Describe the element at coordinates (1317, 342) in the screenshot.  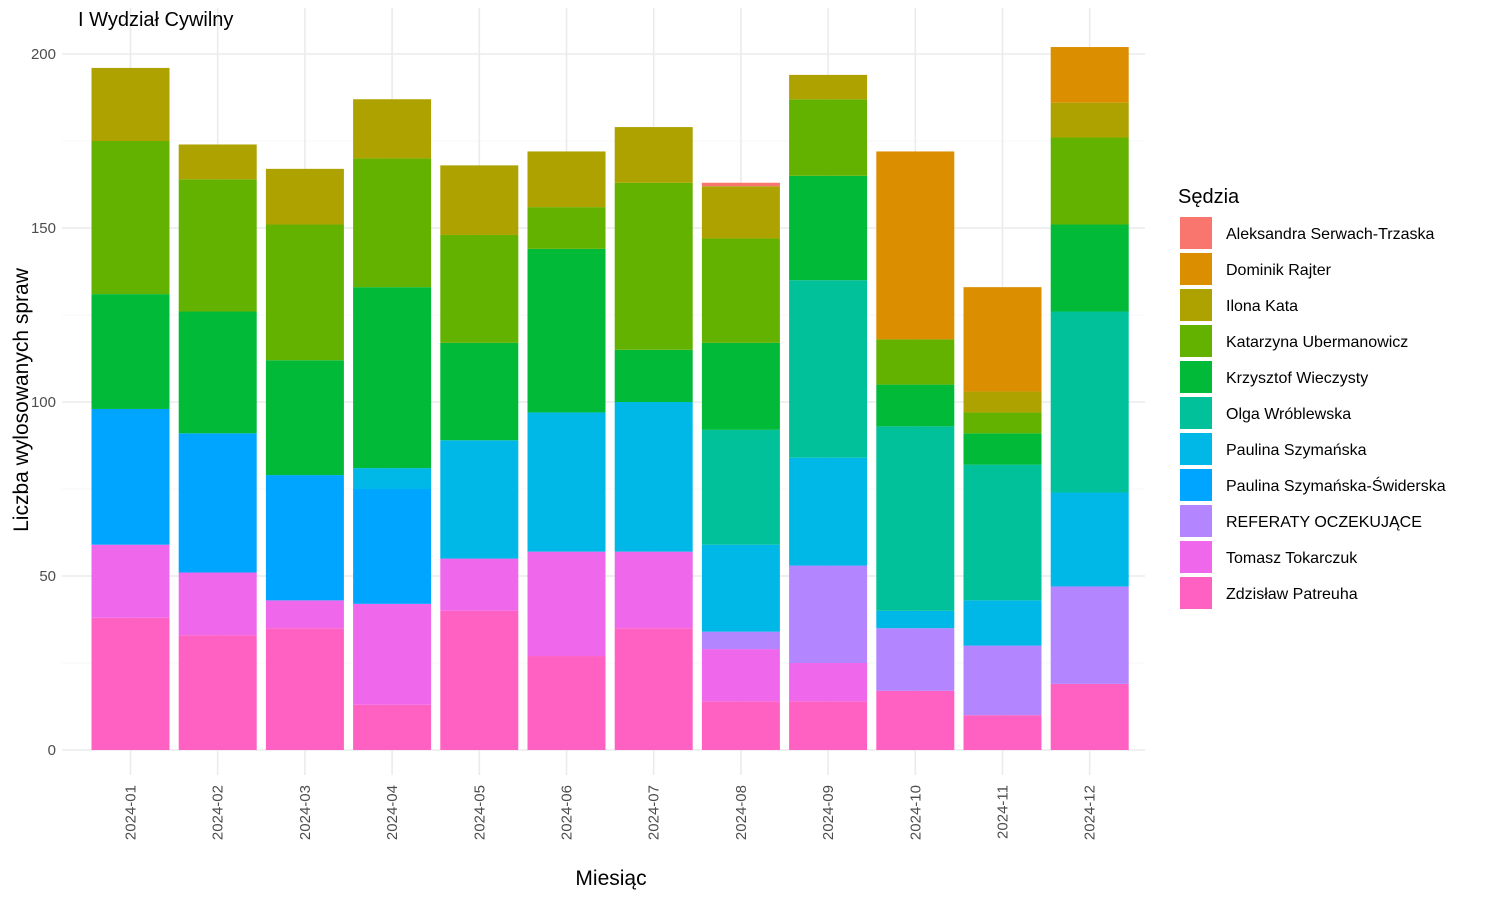
I see `legend-label: Katarzyna Ubermanowicz` at that location.